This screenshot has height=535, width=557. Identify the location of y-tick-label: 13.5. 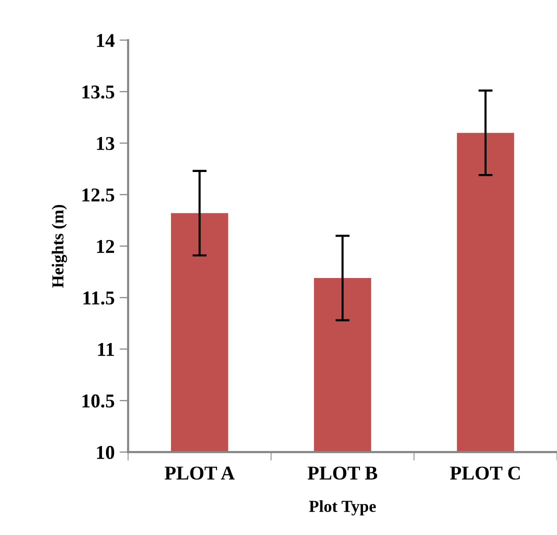
(98, 92).